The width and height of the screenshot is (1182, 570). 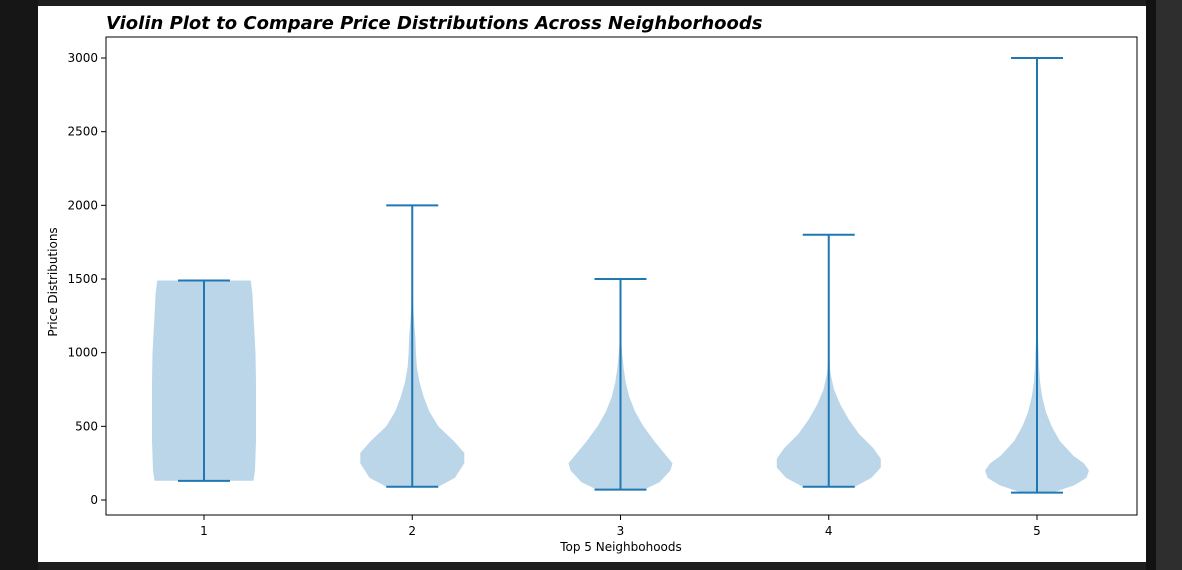 I want to click on window-left-edge, so click(x=19, y=285).